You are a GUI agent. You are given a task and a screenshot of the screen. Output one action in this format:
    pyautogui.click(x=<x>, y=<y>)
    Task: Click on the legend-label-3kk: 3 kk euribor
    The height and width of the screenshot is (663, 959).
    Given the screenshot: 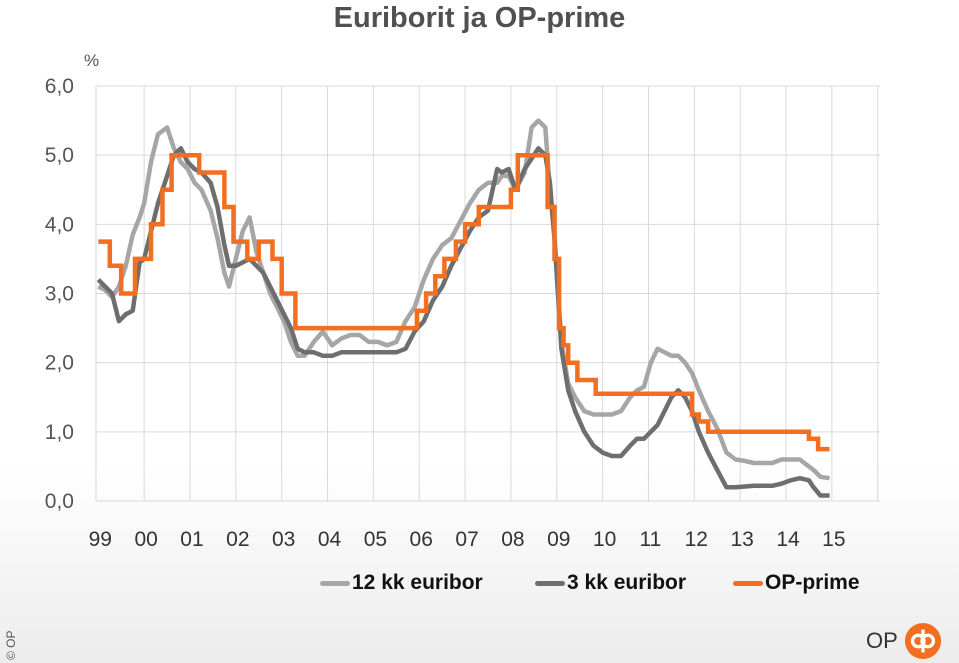 What is the action you would take?
    pyautogui.click(x=627, y=582)
    